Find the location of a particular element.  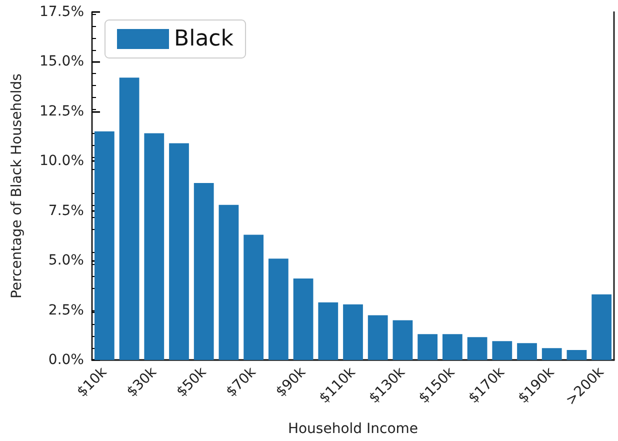

y-tick-label: 7.5% is located at coordinates (66, 210).